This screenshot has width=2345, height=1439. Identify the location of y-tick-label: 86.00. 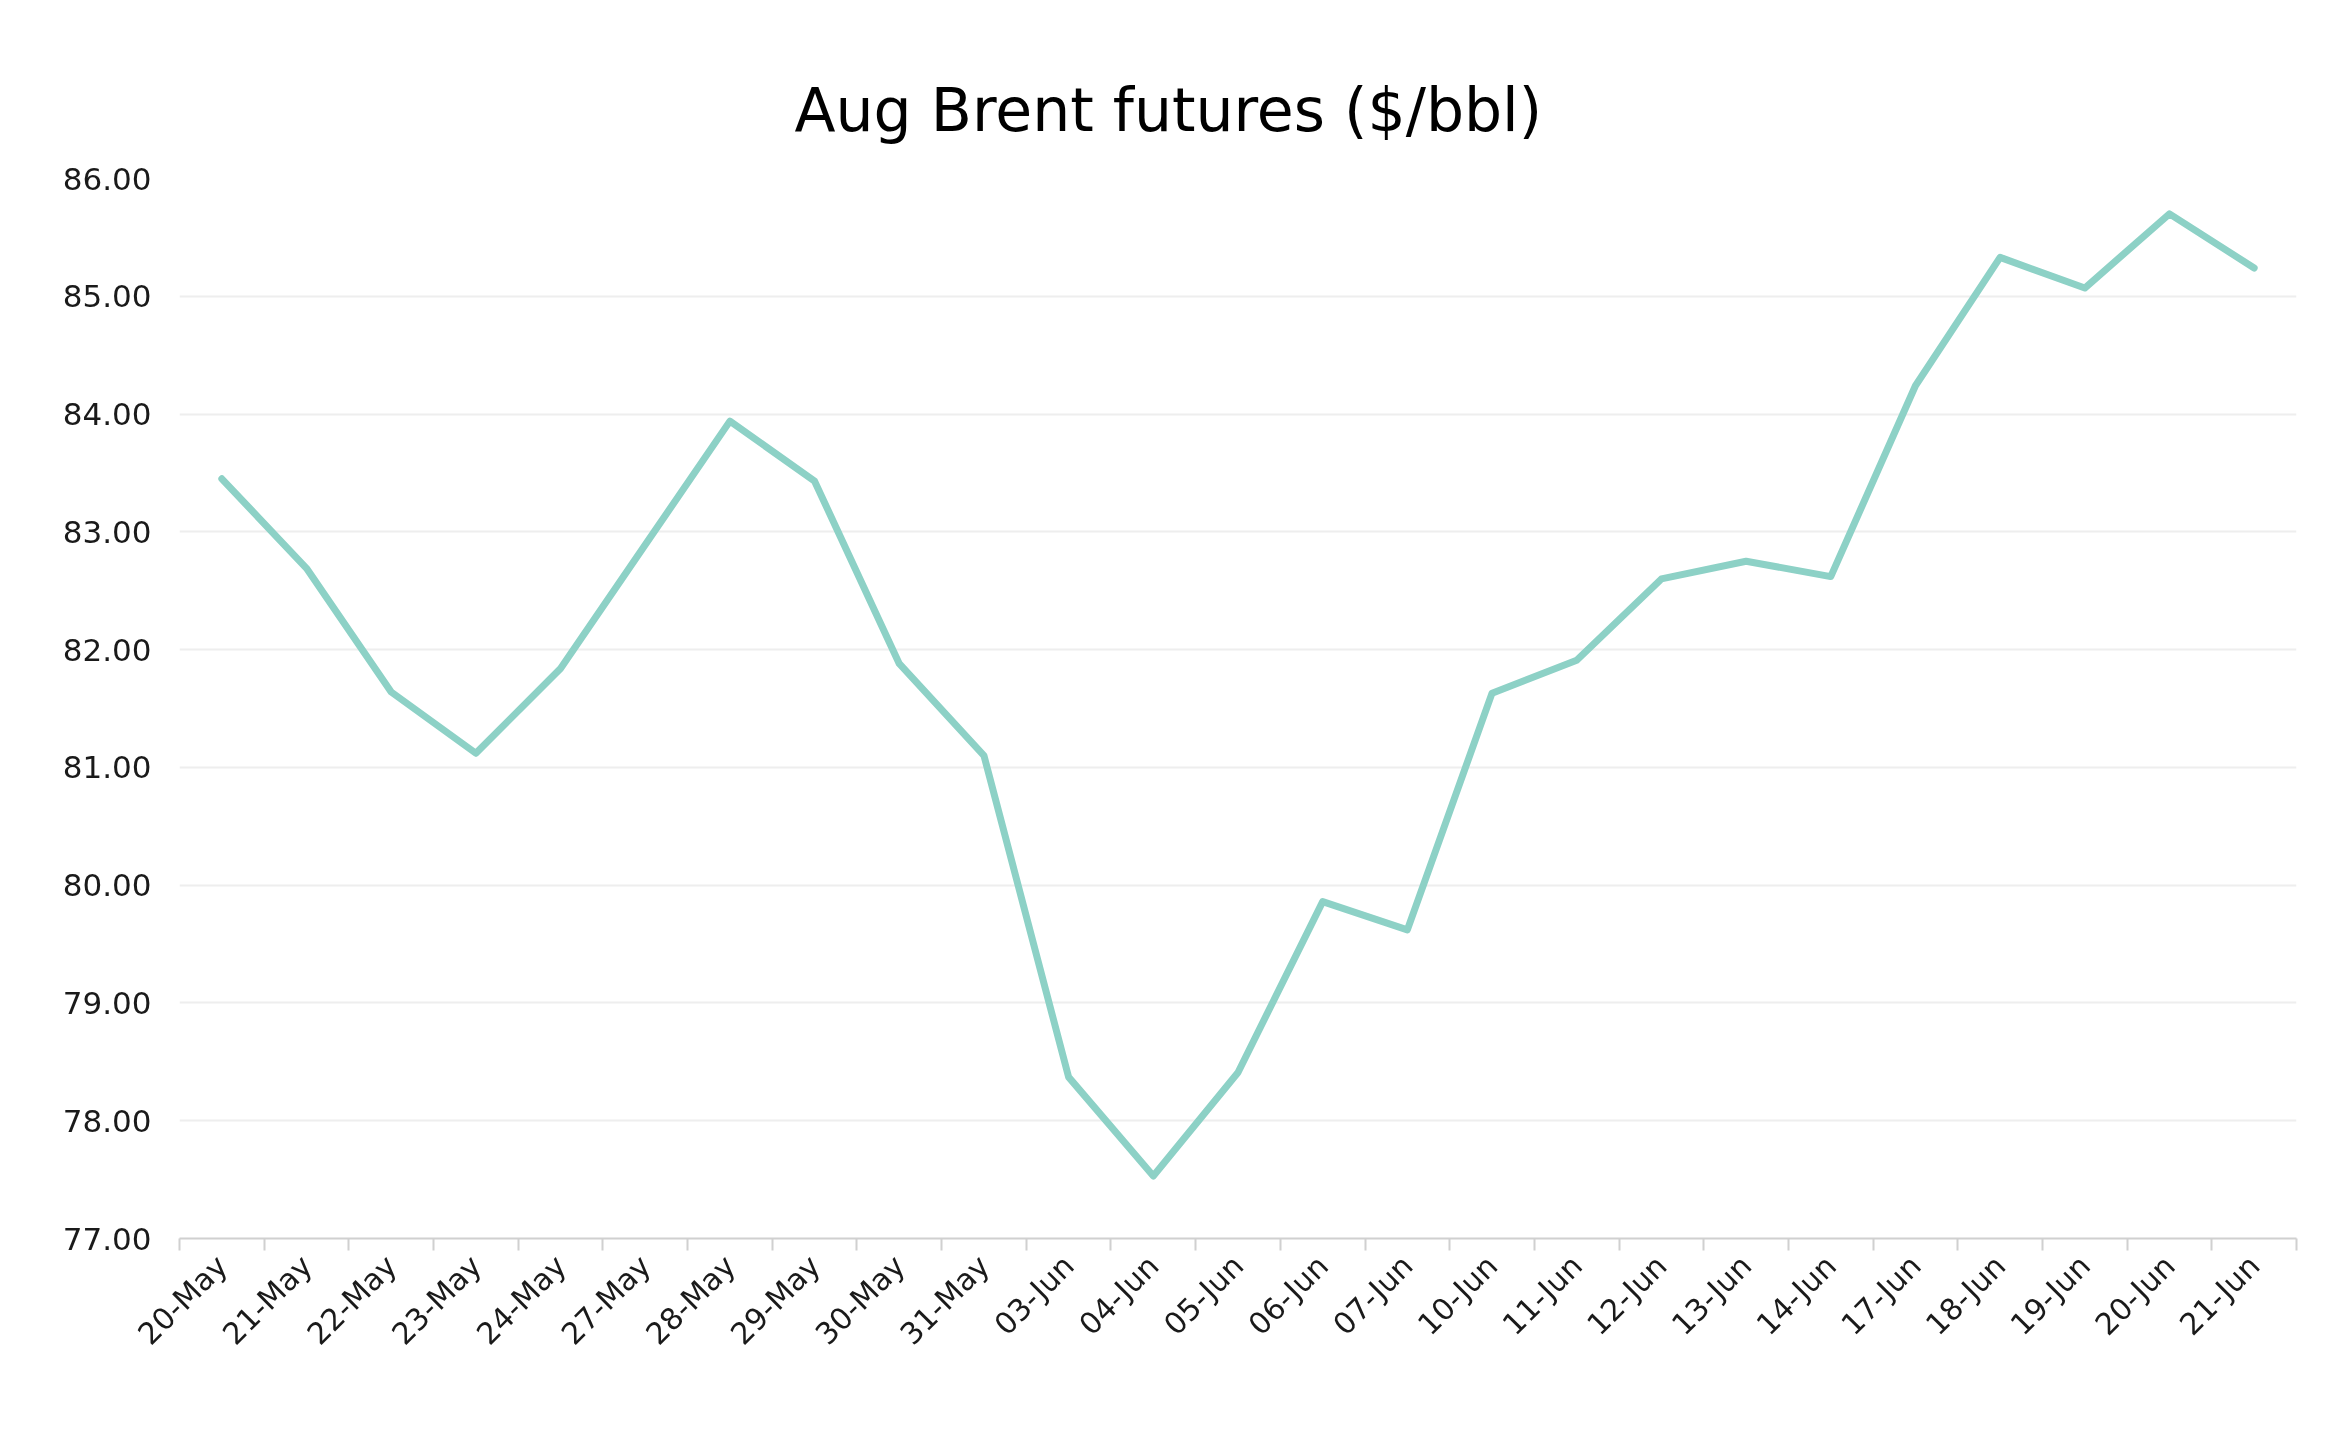
(107, 178).